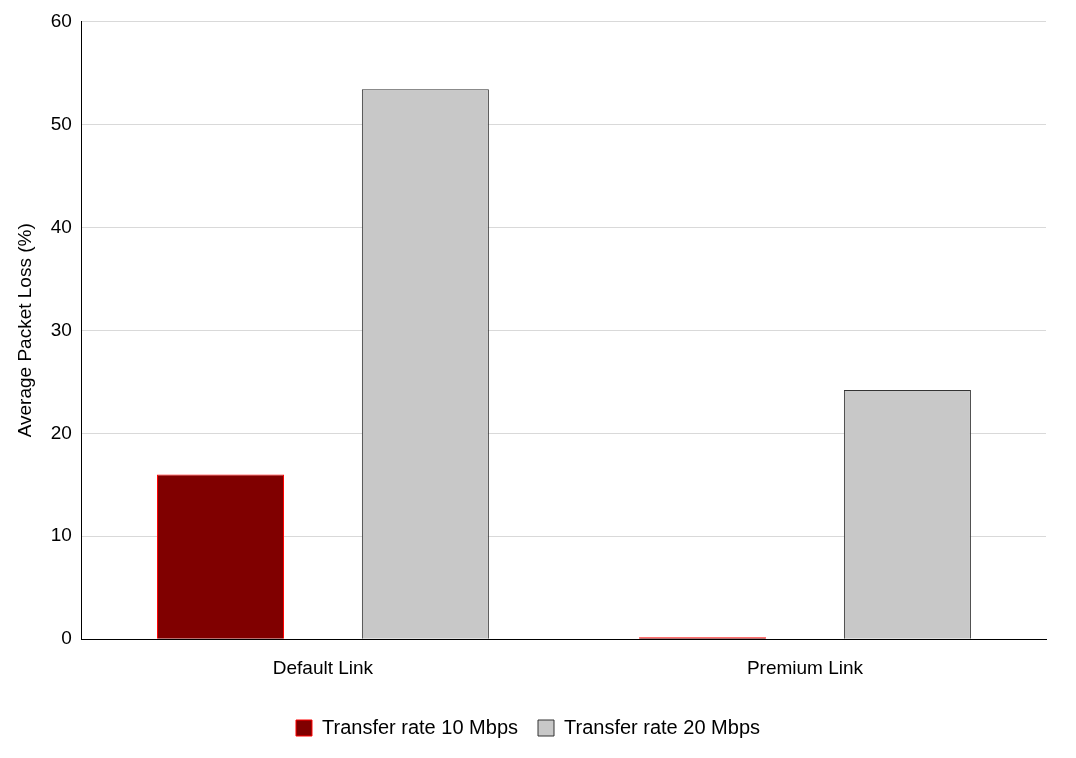 Image resolution: width=1076 pixels, height=758 pixels. Describe the element at coordinates (61, 535) in the screenshot. I see `y-tick-label: 10` at that location.